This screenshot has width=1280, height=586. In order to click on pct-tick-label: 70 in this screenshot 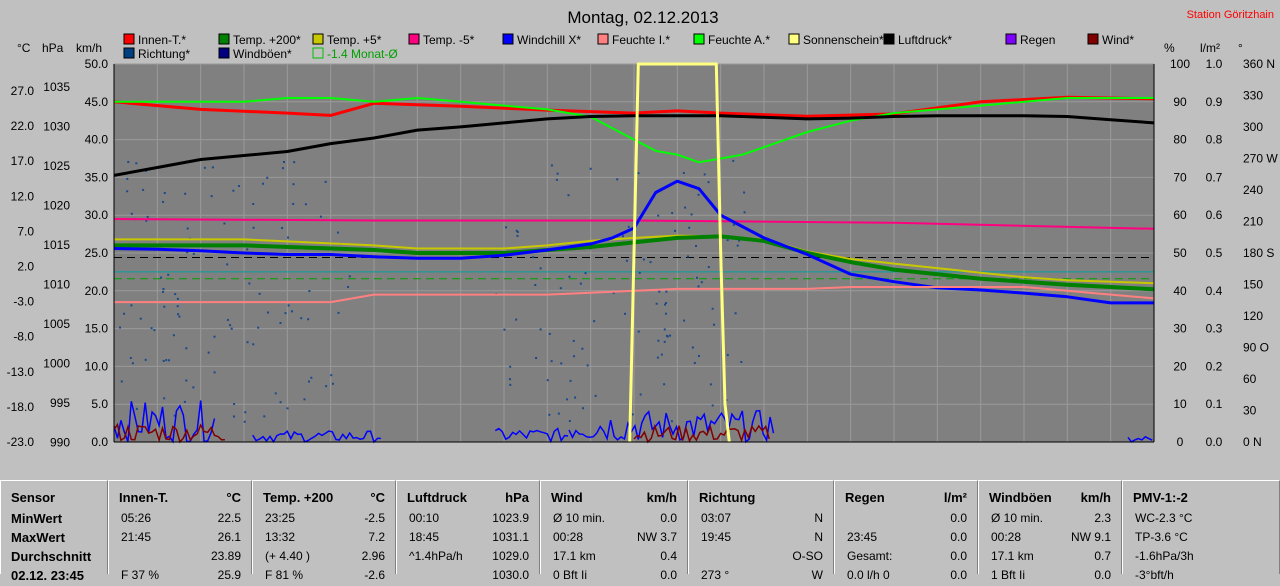, I will do `click(1180, 177)`.